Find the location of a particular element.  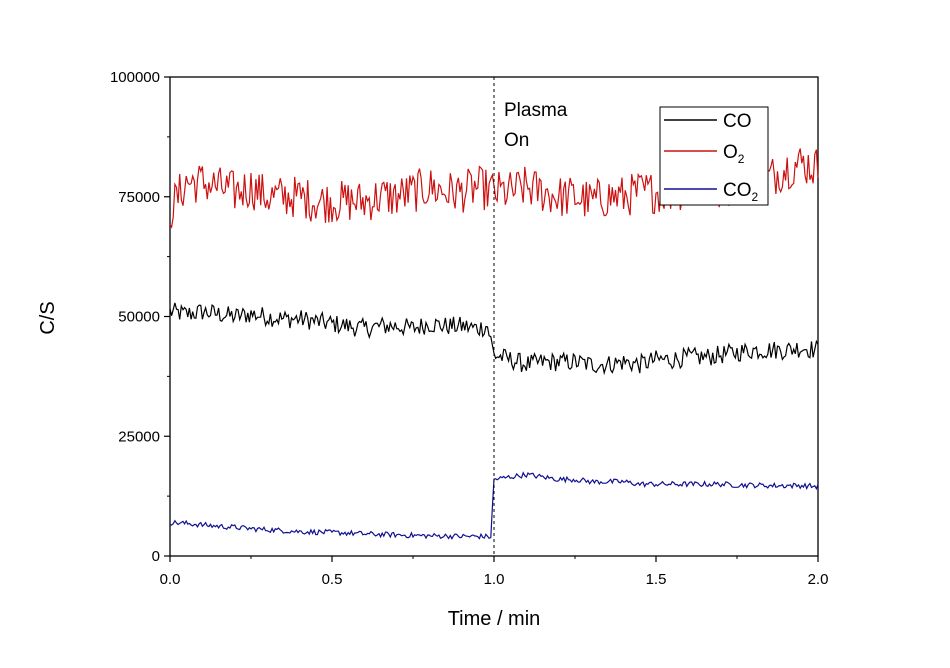

x-tick-label: 0.5 is located at coordinates (332, 579).